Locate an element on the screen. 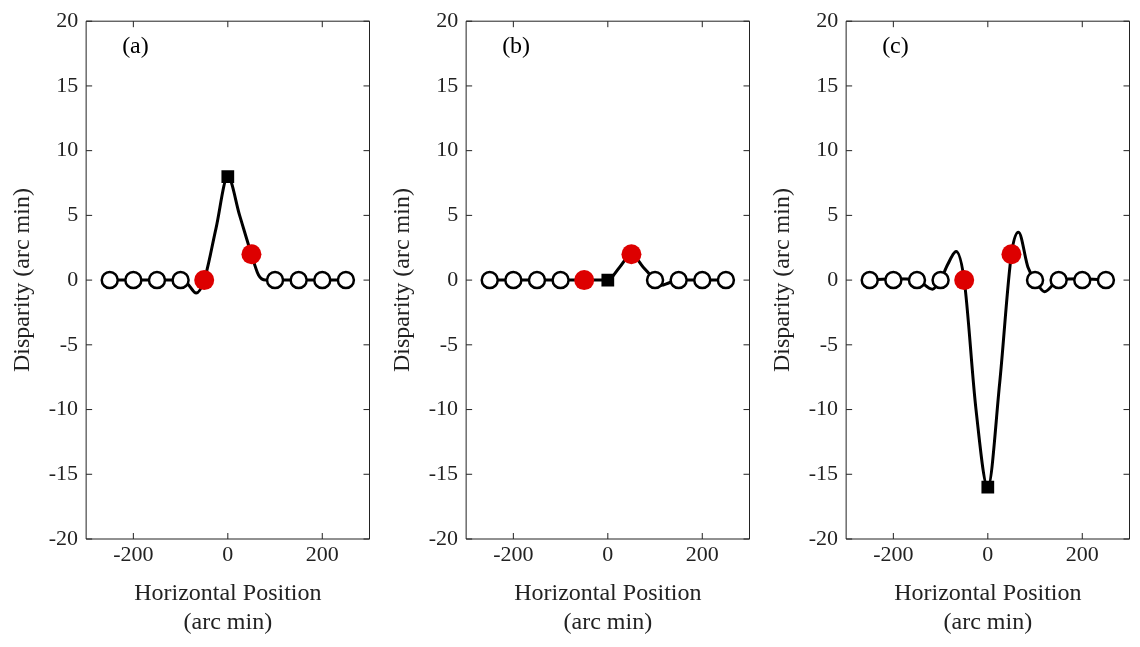 This screenshot has height=647, width=1140. annotation: (a) is located at coordinates (135, 45).